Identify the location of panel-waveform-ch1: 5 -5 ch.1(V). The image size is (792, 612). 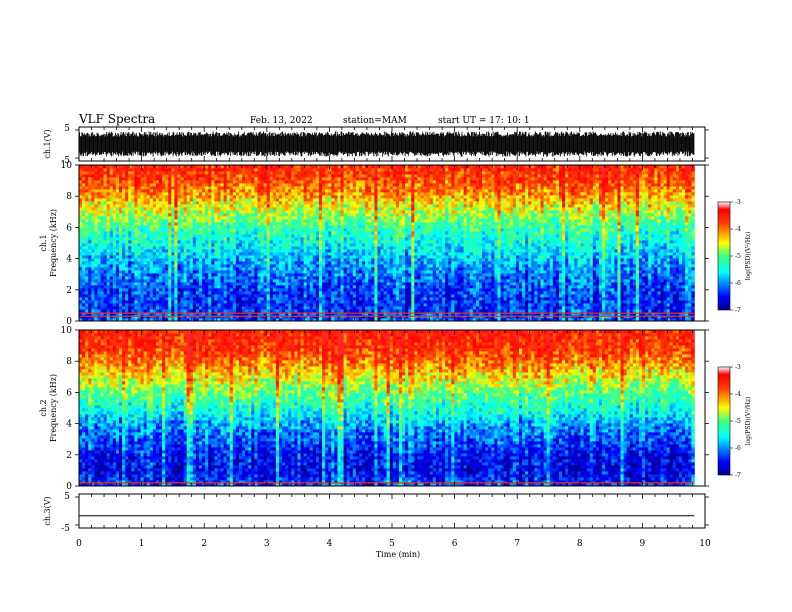
(376, 145).